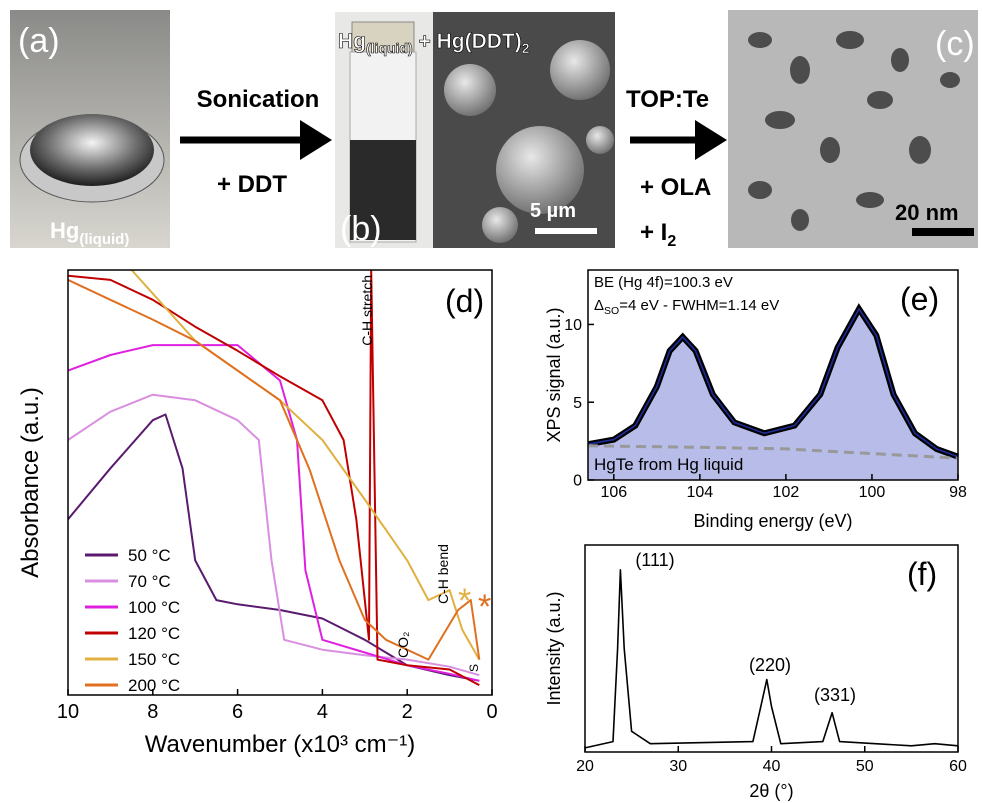 The width and height of the screenshot is (982, 803). Describe the element at coordinates (872, 492) in the screenshot. I see `x-tick-label: 100` at that location.